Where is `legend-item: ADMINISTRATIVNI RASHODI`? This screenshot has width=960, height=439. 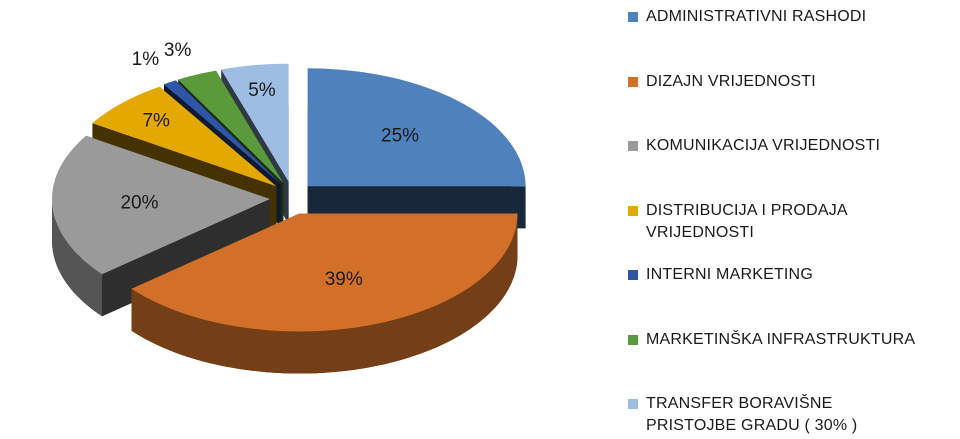 legend-item: ADMINISTRATIVNI RASHODI is located at coordinates (793, 38).